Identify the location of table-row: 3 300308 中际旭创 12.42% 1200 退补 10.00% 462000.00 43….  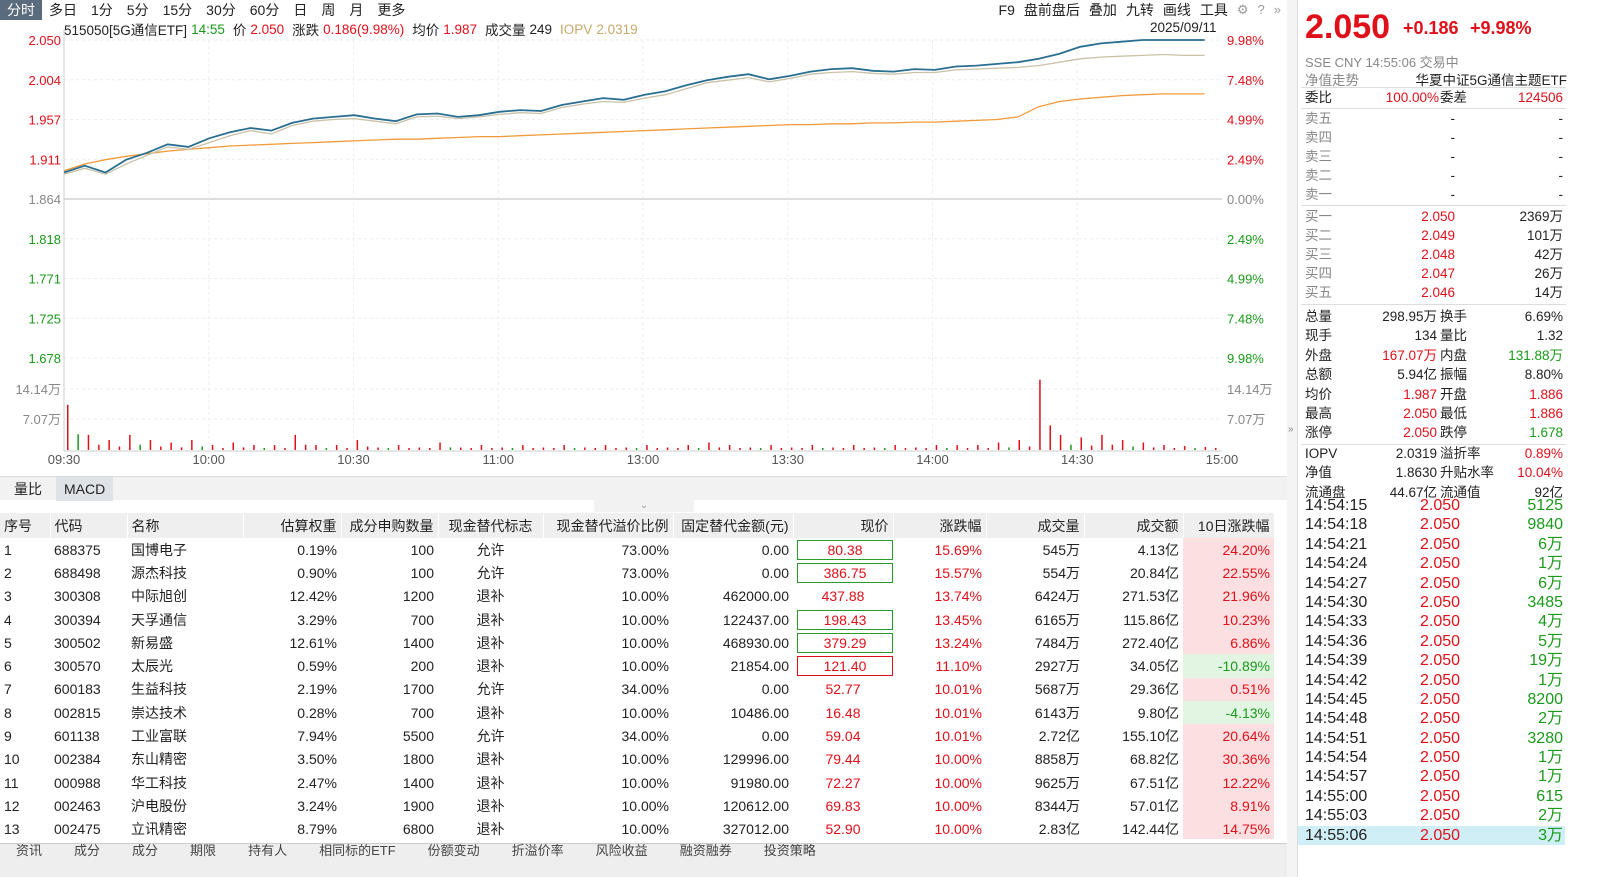
(637, 596).